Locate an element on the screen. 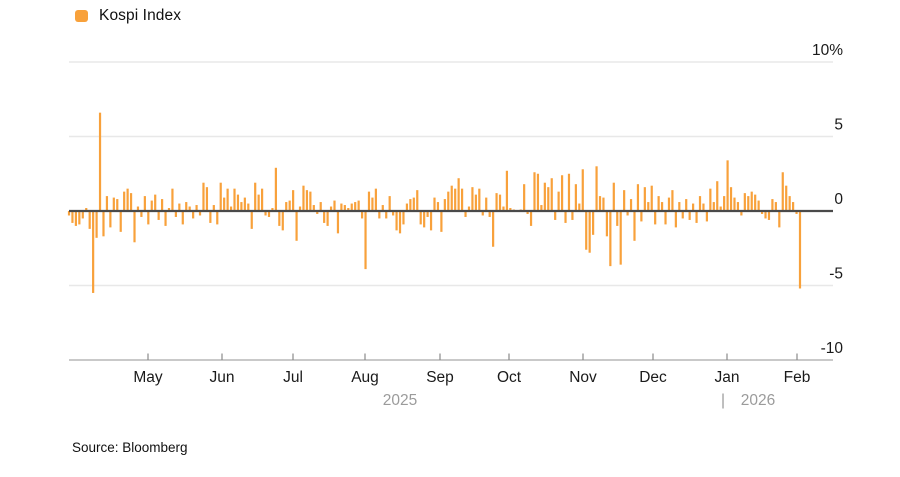  month-label: Jun is located at coordinates (222, 377).